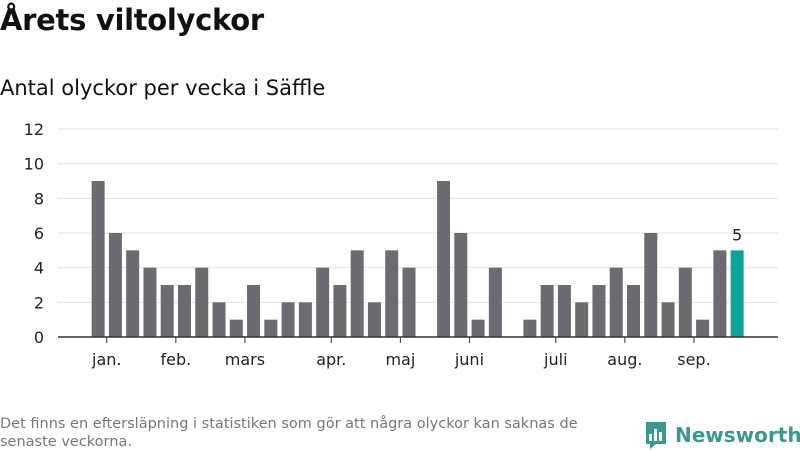  I want to click on y-tick-label: 4, so click(39, 268).